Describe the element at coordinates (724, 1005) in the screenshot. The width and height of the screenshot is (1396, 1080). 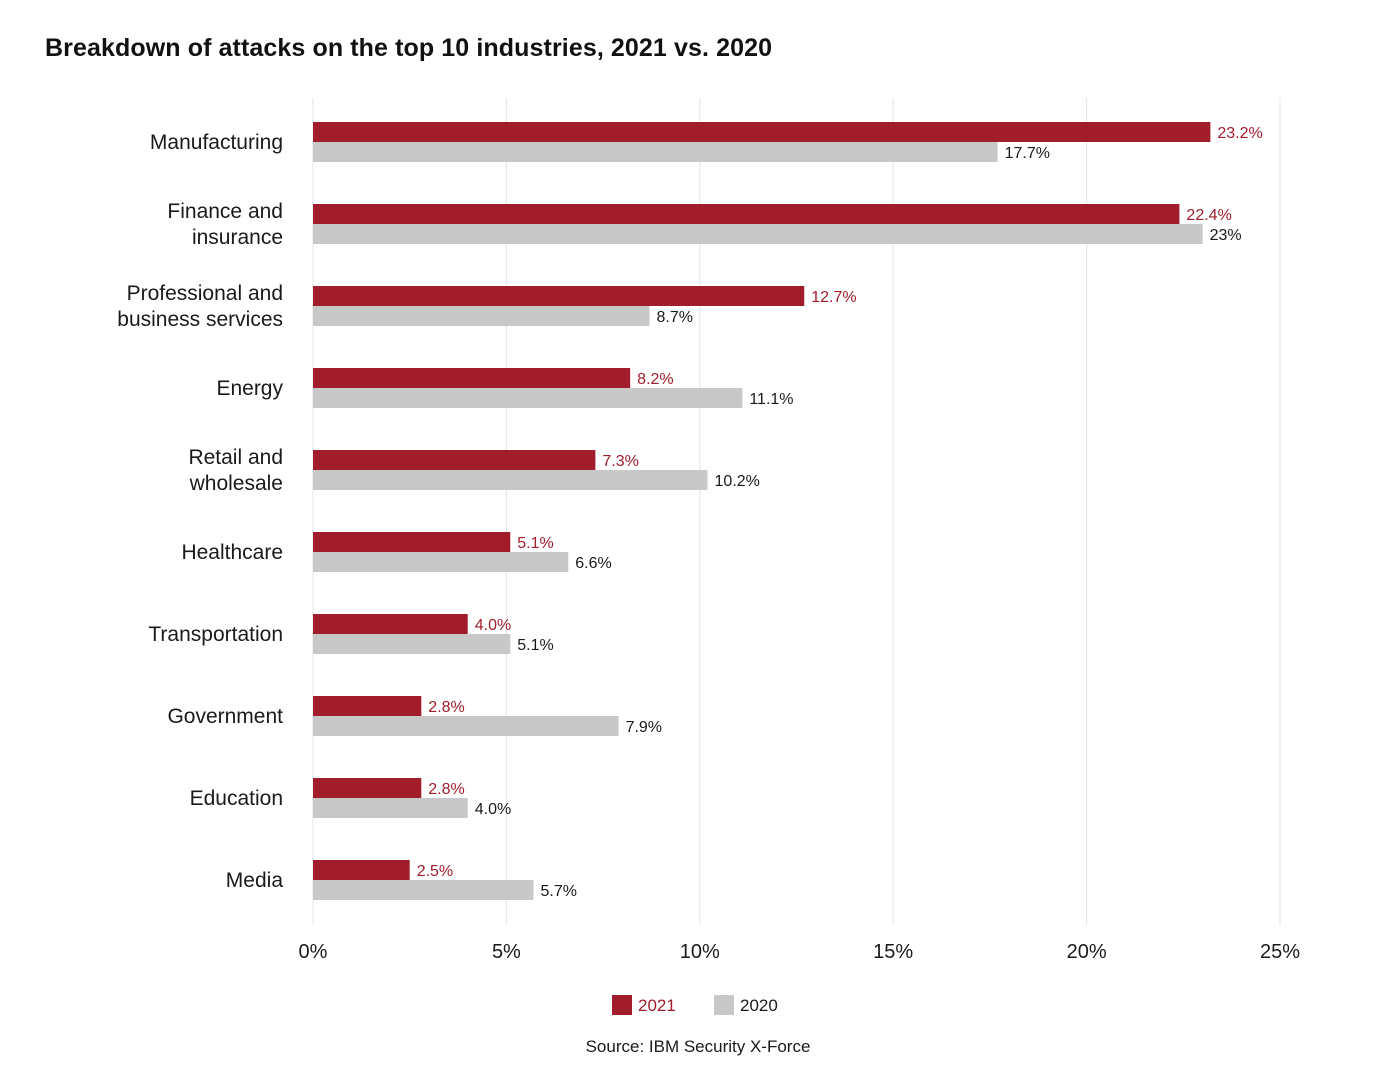
I see `legend-swatch-2020` at that location.